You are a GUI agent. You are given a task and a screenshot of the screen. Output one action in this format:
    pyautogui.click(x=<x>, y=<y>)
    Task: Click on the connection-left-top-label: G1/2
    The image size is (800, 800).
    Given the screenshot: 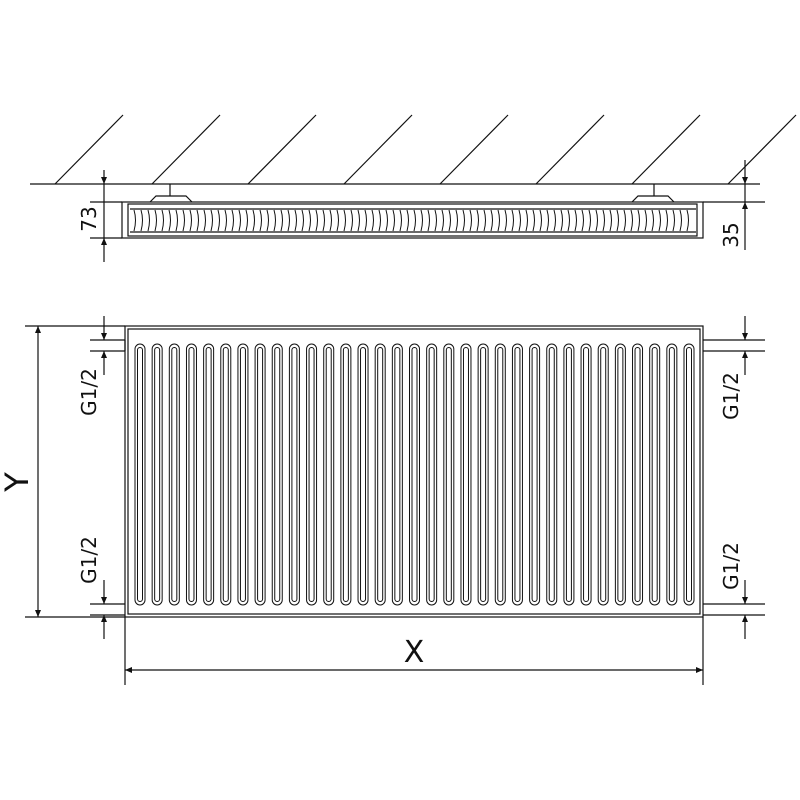 What is the action you would take?
    pyautogui.click(x=89, y=392)
    